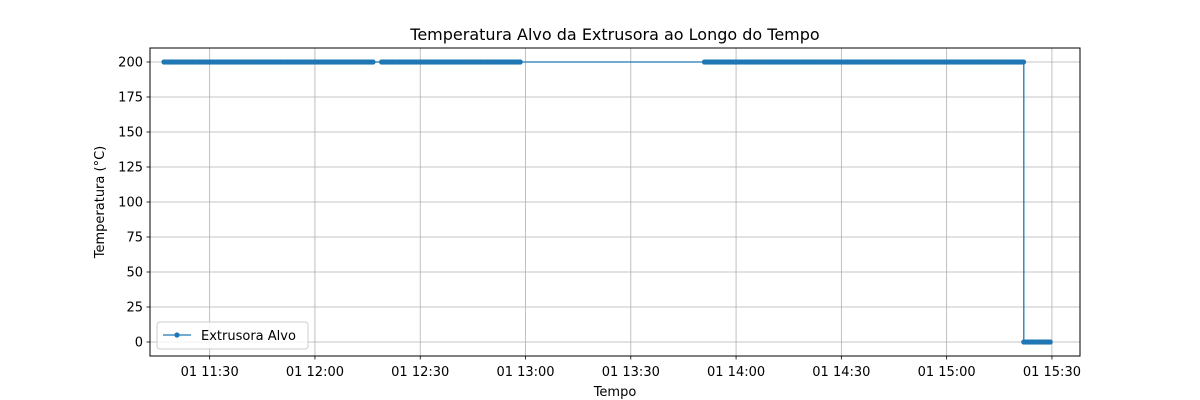 Image resolution: width=1200 pixels, height=400 pixels. What do you see at coordinates (248, 336) in the screenshot?
I see `legend-entry-label: Extrusora Alvo` at bounding box center [248, 336].